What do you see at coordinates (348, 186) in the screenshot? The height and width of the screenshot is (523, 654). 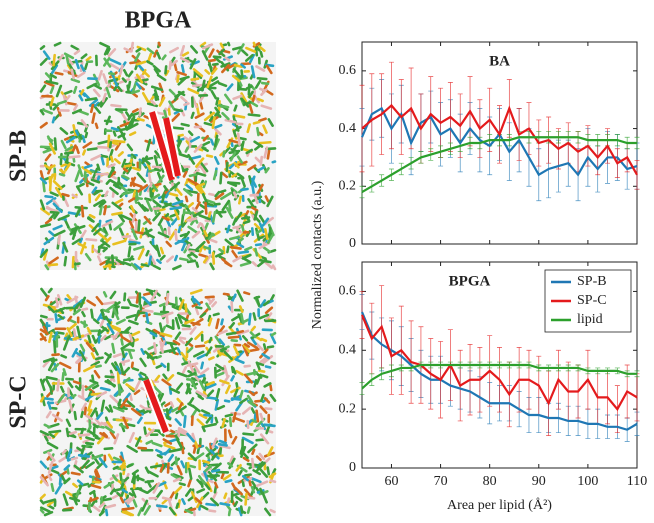 I see `y-tick-label: 0.2` at bounding box center [348, 186].